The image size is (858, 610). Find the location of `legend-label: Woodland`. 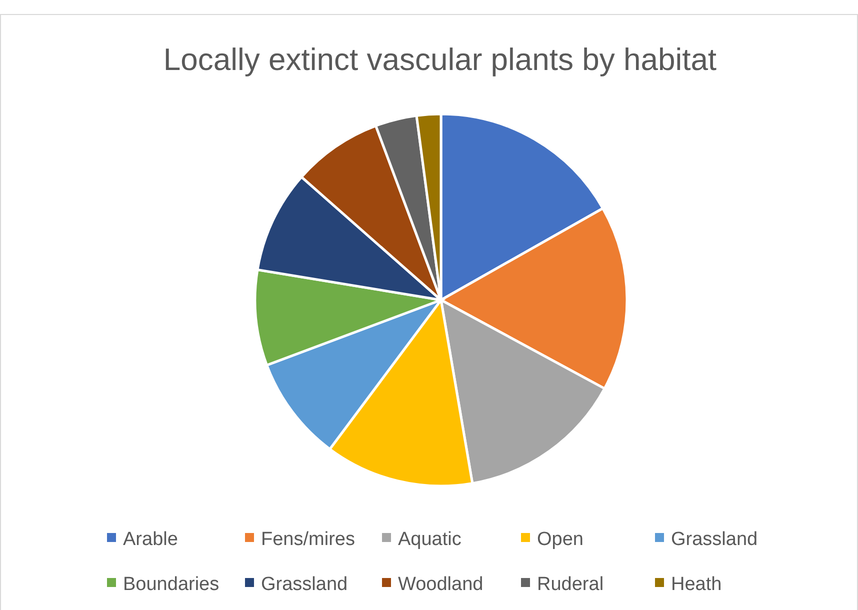

legend-label: Woodland is located at coordinates (441, 584).